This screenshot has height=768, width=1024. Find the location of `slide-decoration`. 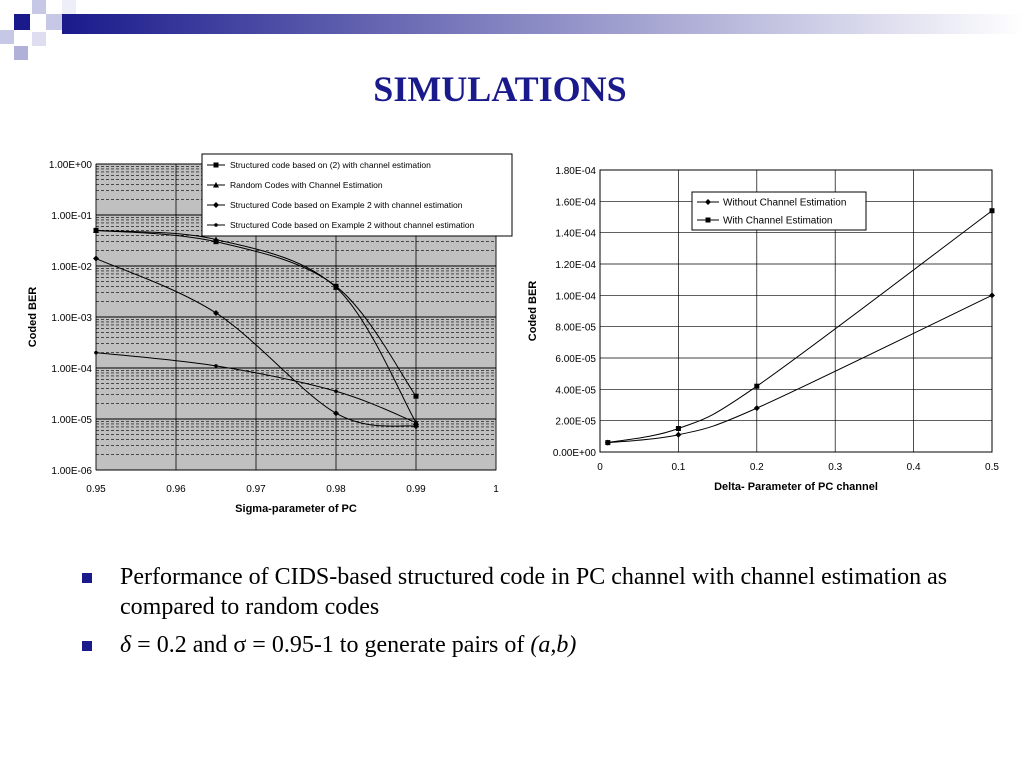

slide-decoration is located at coordinates (512, 30).